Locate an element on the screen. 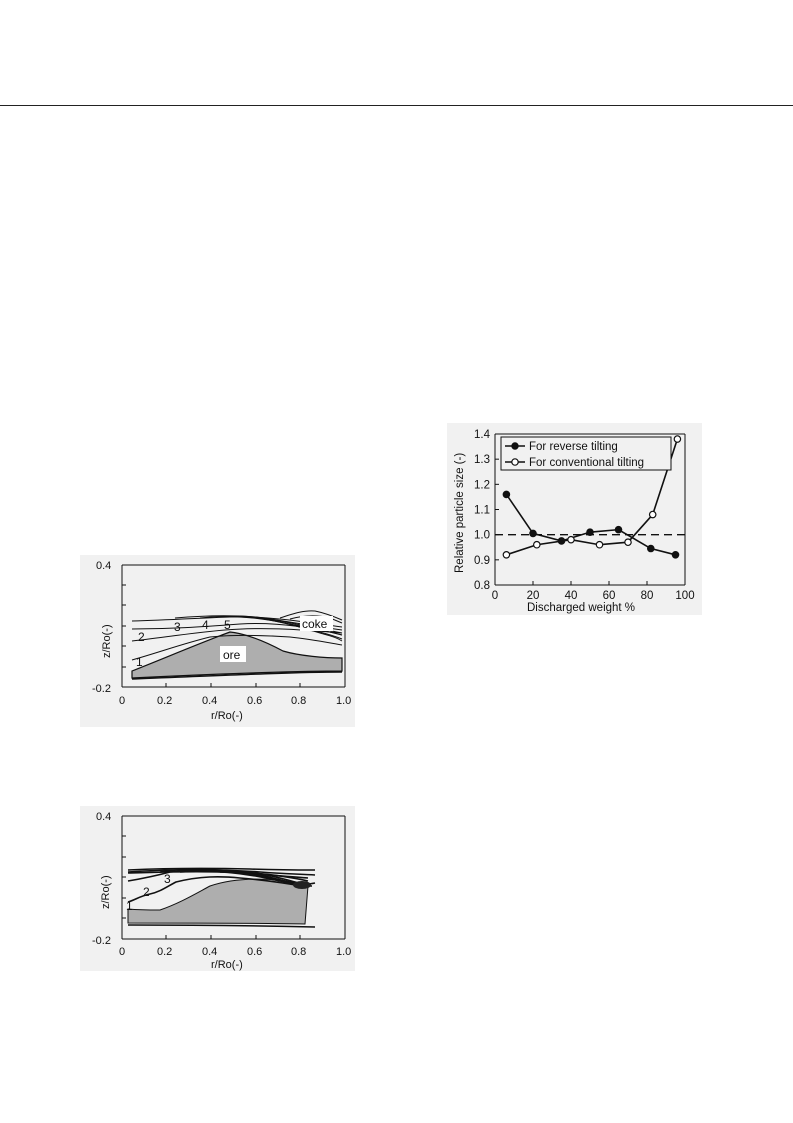 This screenshot has height=1123, width=793. y-tick-label: 1.4 is located at coordinates (482, 435).